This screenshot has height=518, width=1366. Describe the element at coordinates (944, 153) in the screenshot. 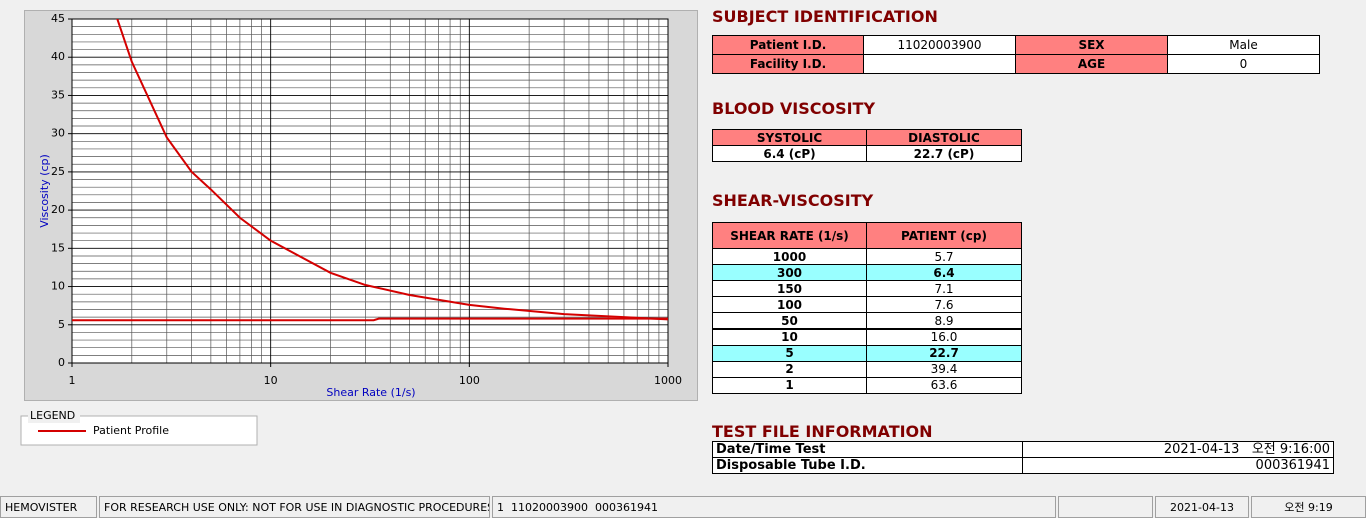

I see `viscosity-value: 22.7 (cP)` at that location.